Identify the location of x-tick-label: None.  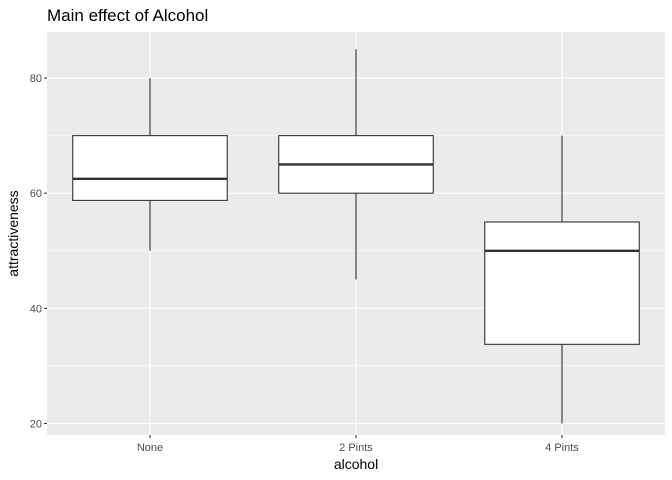
(150, 448).